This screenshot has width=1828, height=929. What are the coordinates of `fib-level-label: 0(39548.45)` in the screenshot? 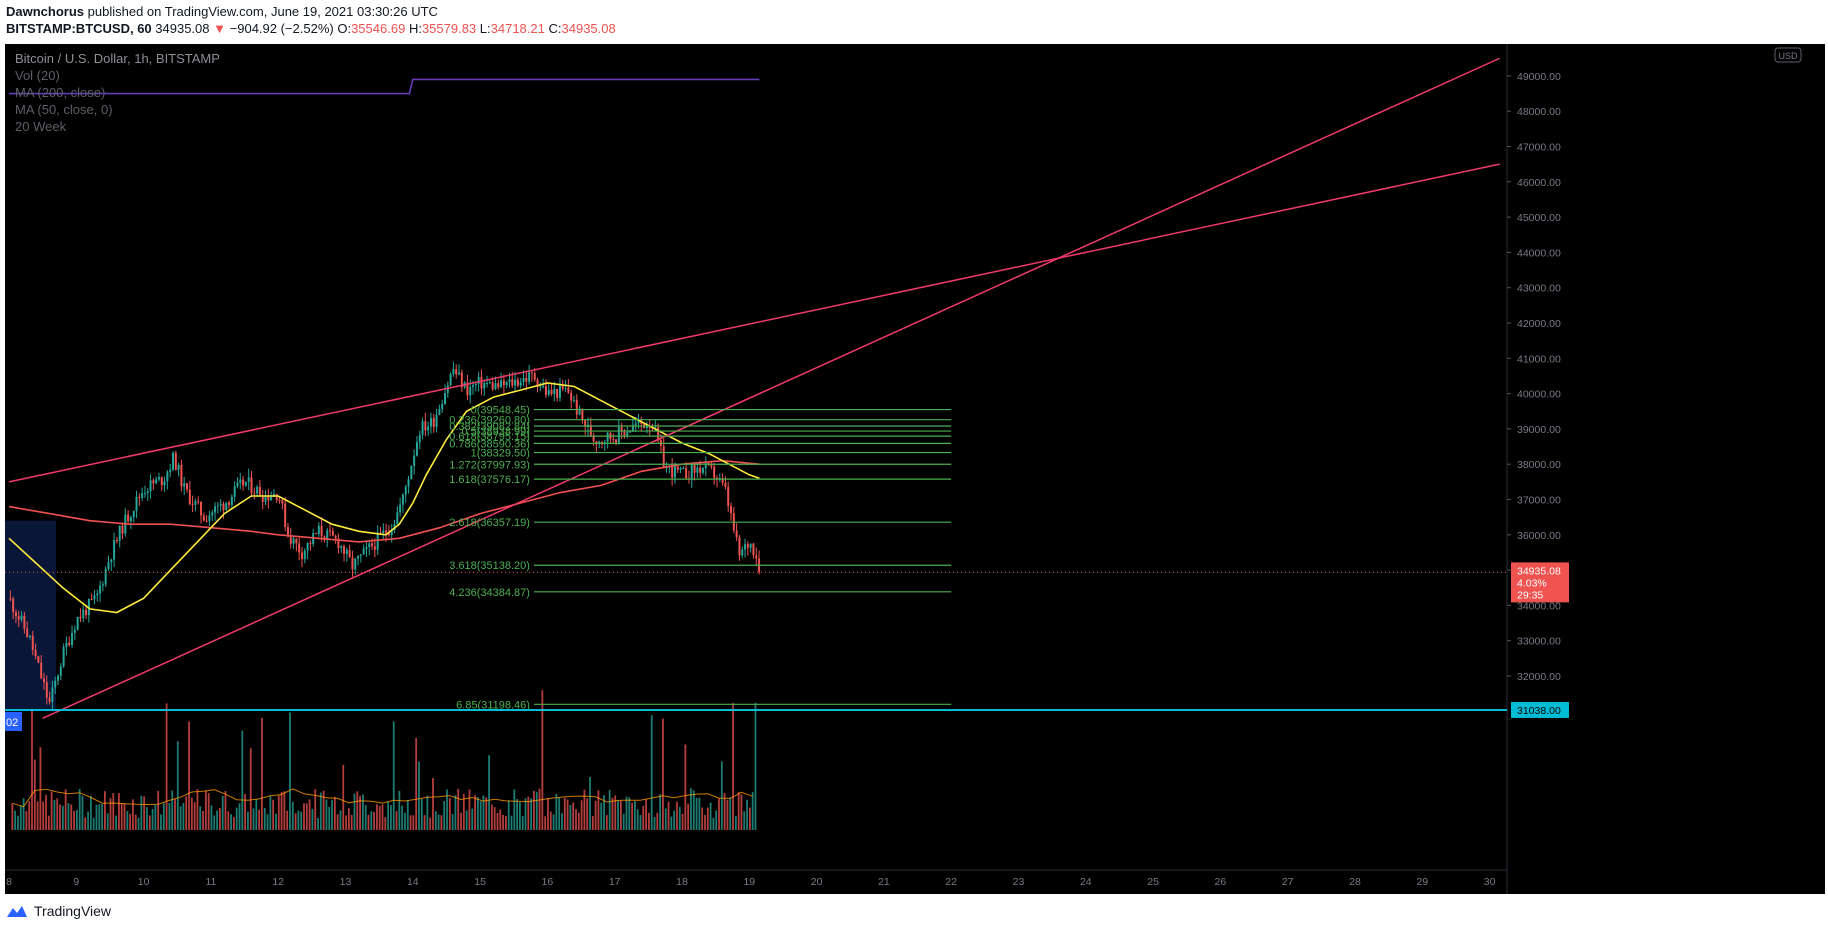 It's located at (500, 411).